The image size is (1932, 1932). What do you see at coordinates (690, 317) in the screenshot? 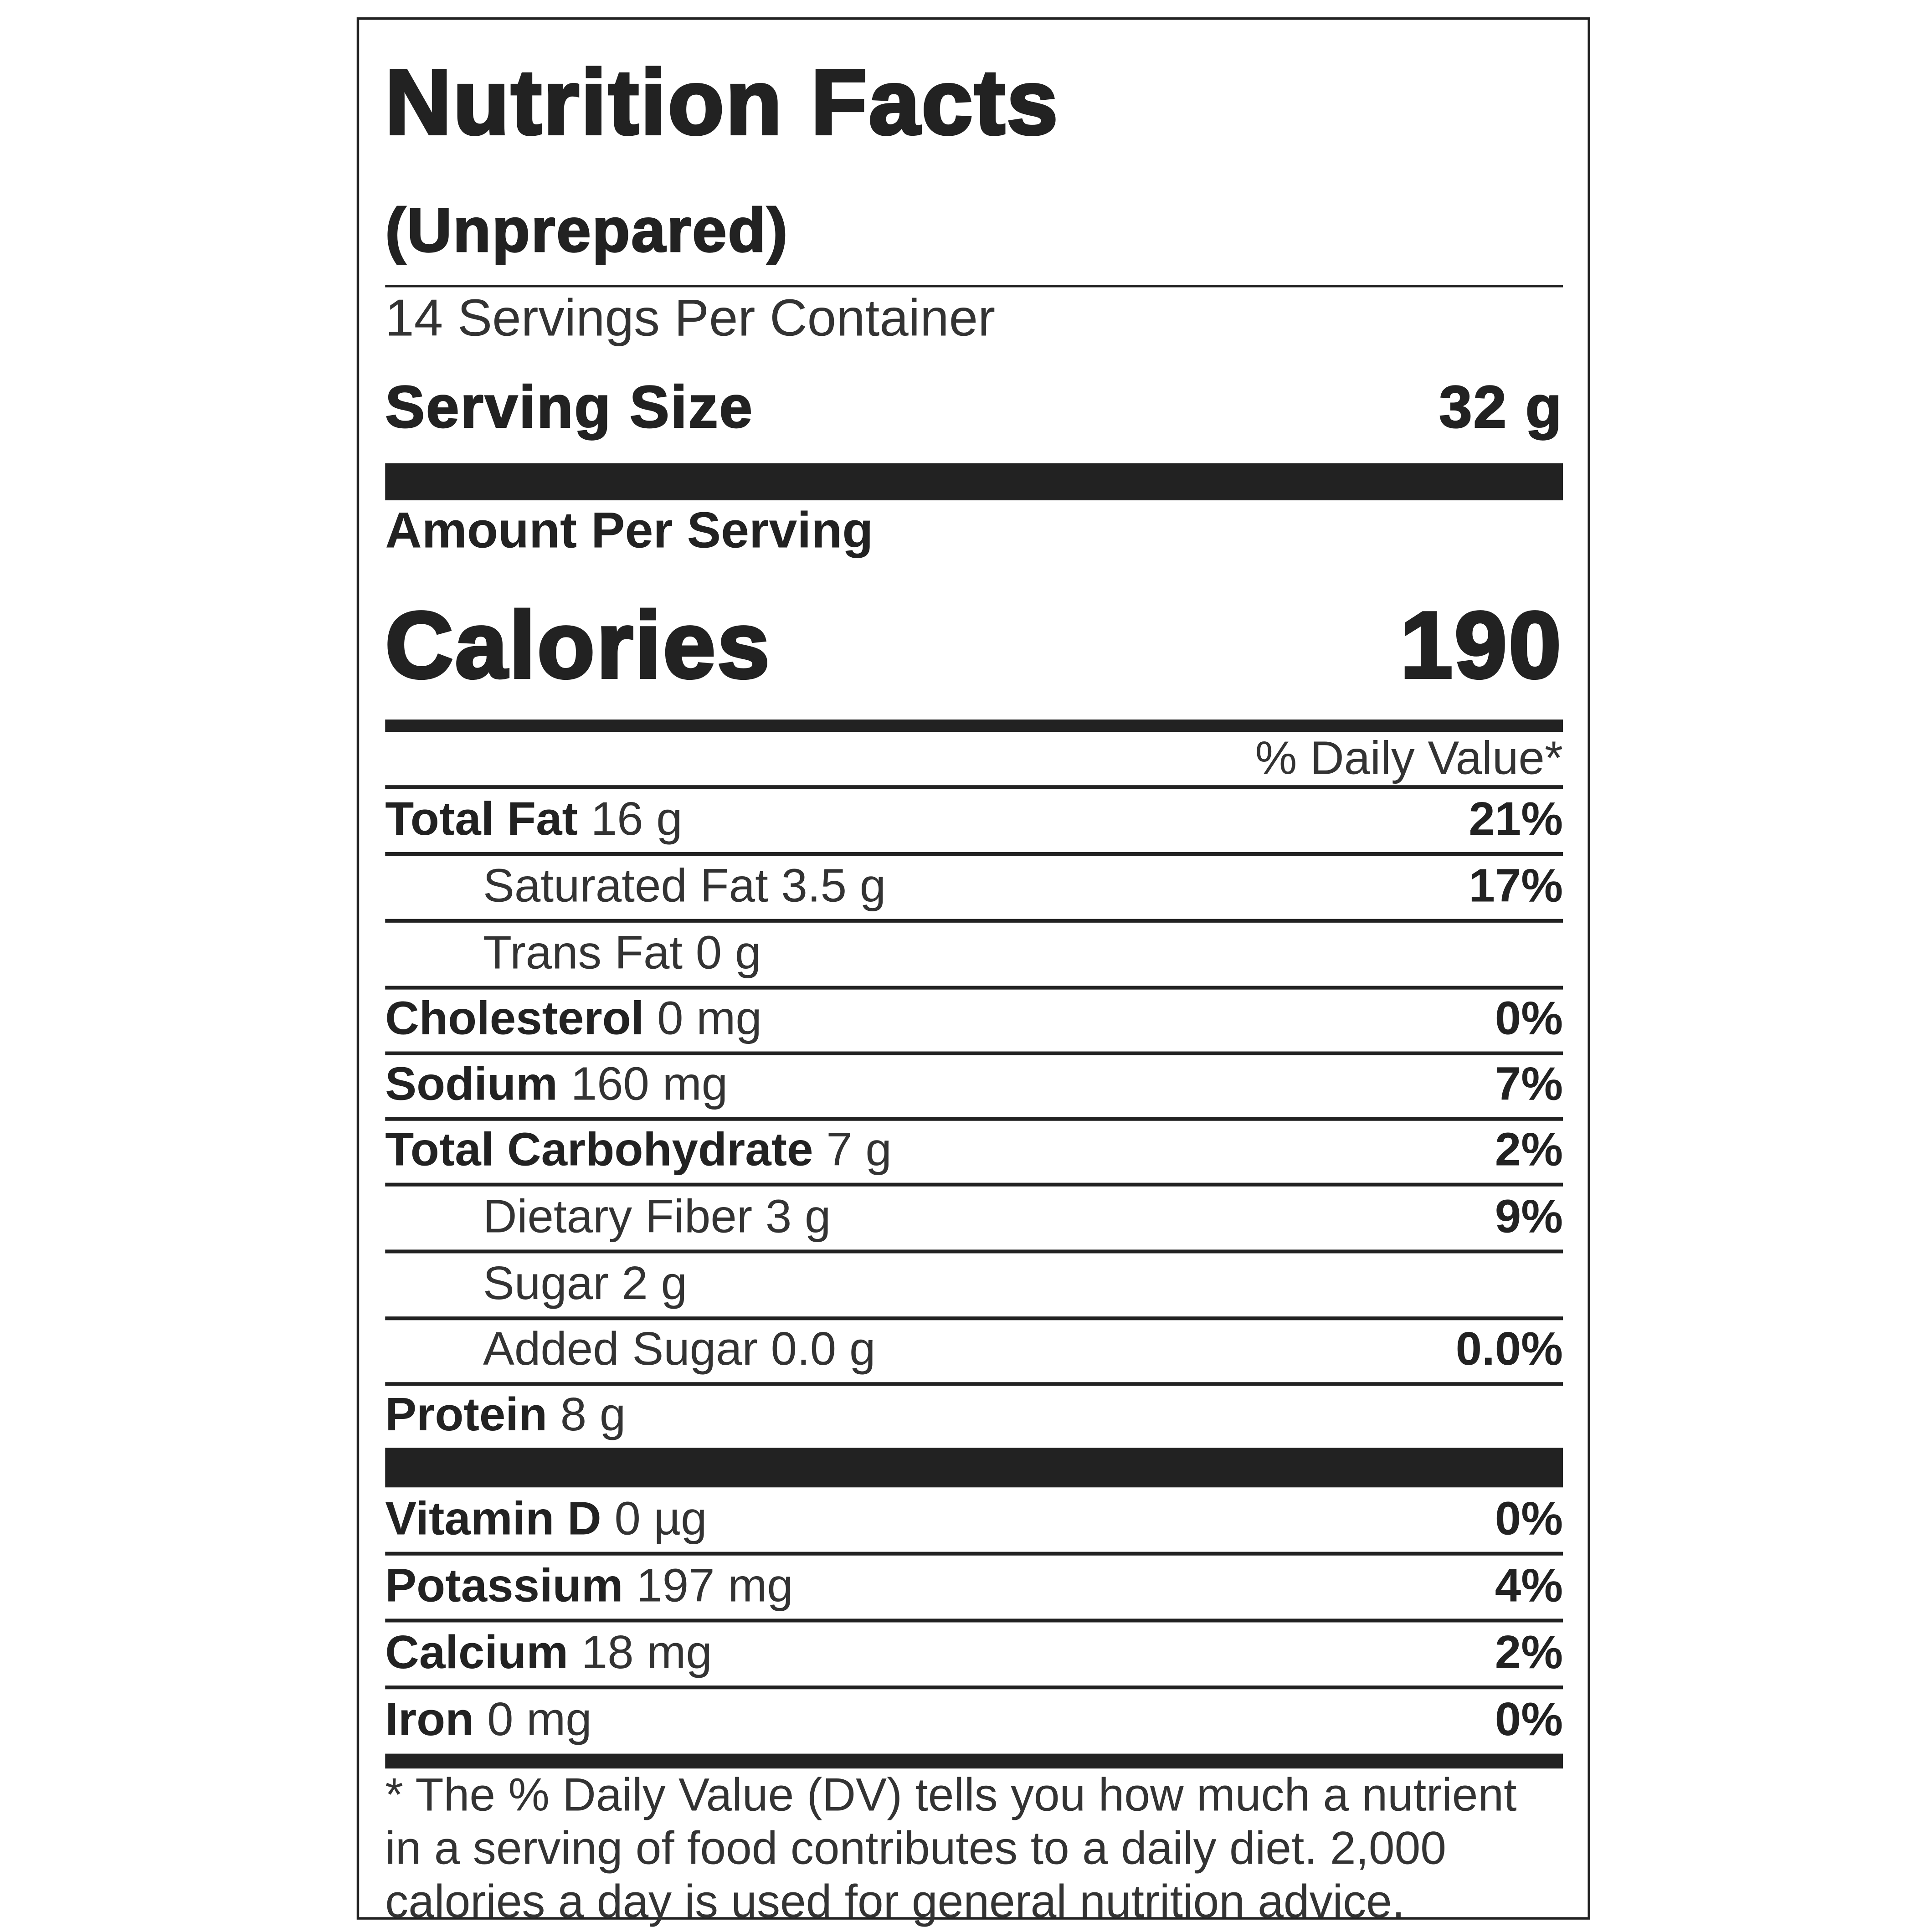
I see `servings-per-container: 14 Servings Per Container` at bounding box center [690, 317].